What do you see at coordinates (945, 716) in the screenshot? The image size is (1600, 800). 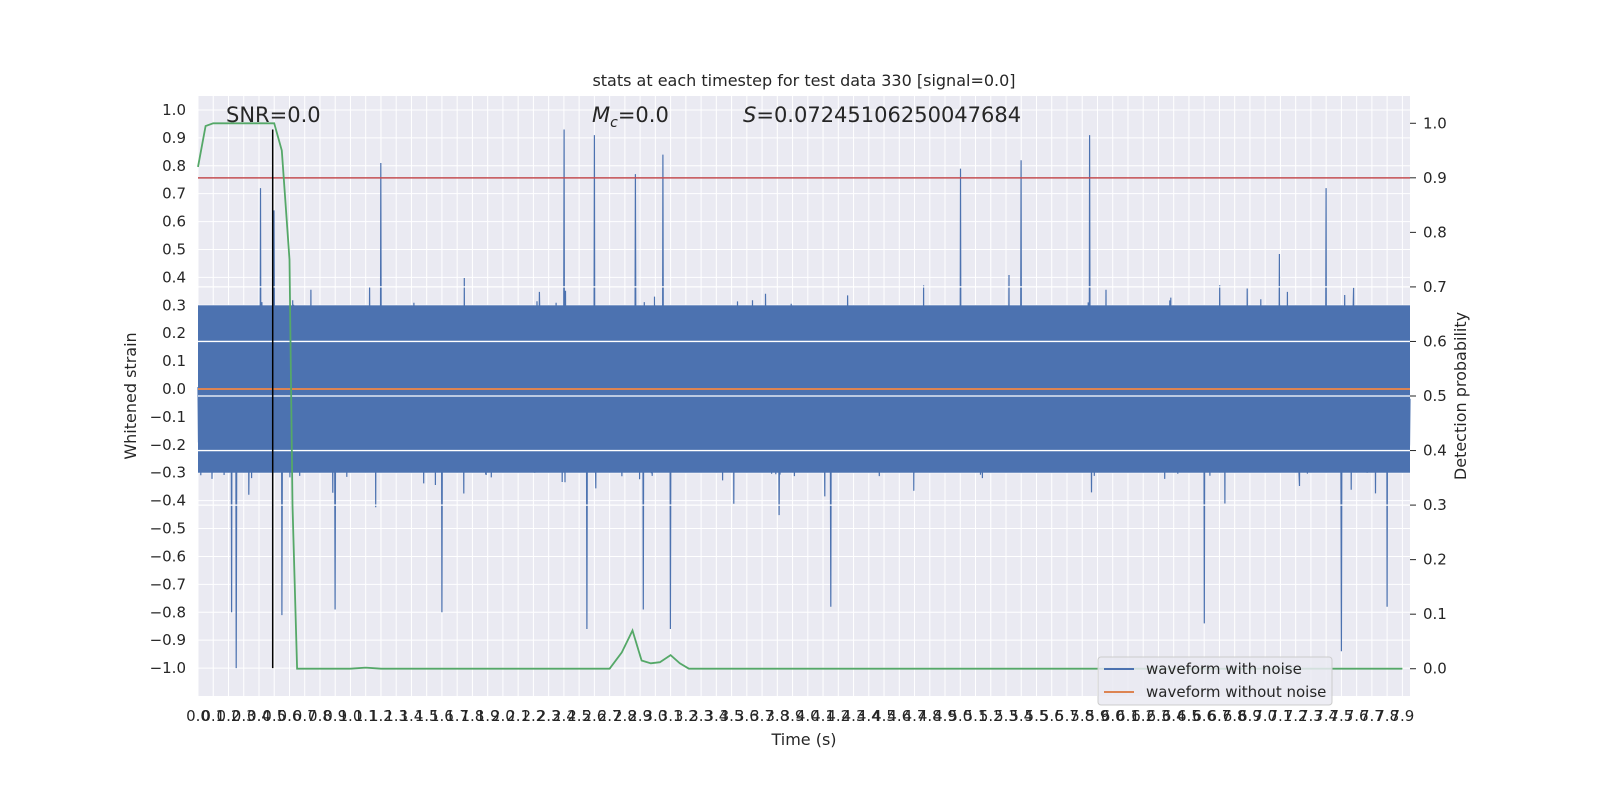 I see `x-tick-label: 4.9` at bounding box center [945, 716].